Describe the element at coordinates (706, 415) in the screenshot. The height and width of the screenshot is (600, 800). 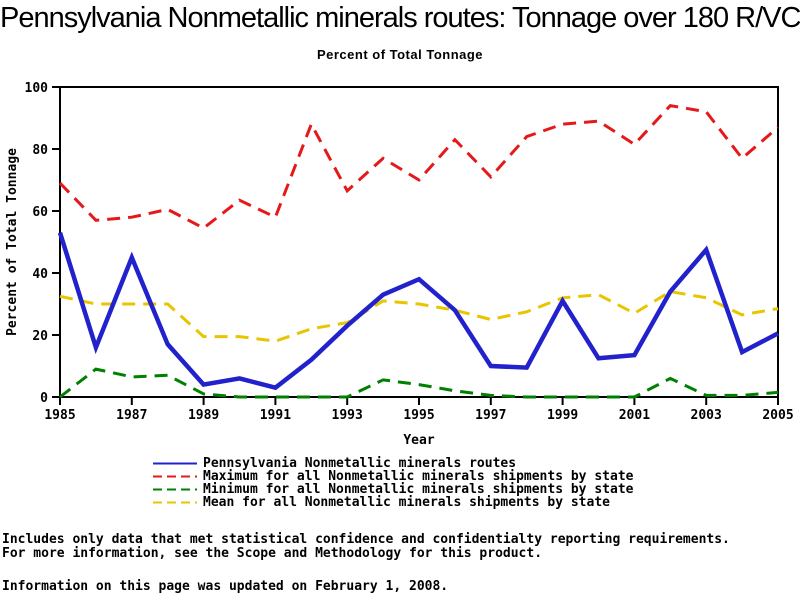
I see `x-tick-label: 2003` at that location.